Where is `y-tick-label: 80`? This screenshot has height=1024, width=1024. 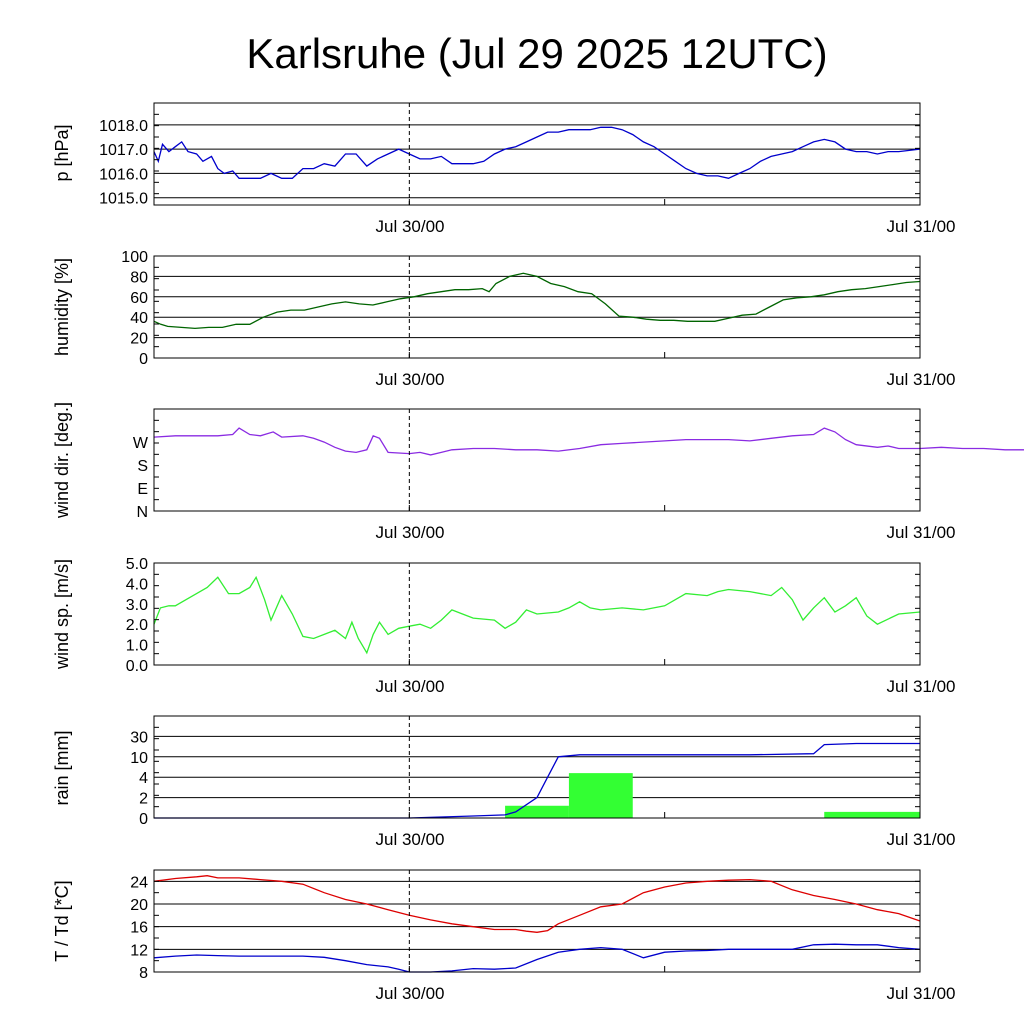 y-tick-label: 80 is located at coordinates (139, 277).